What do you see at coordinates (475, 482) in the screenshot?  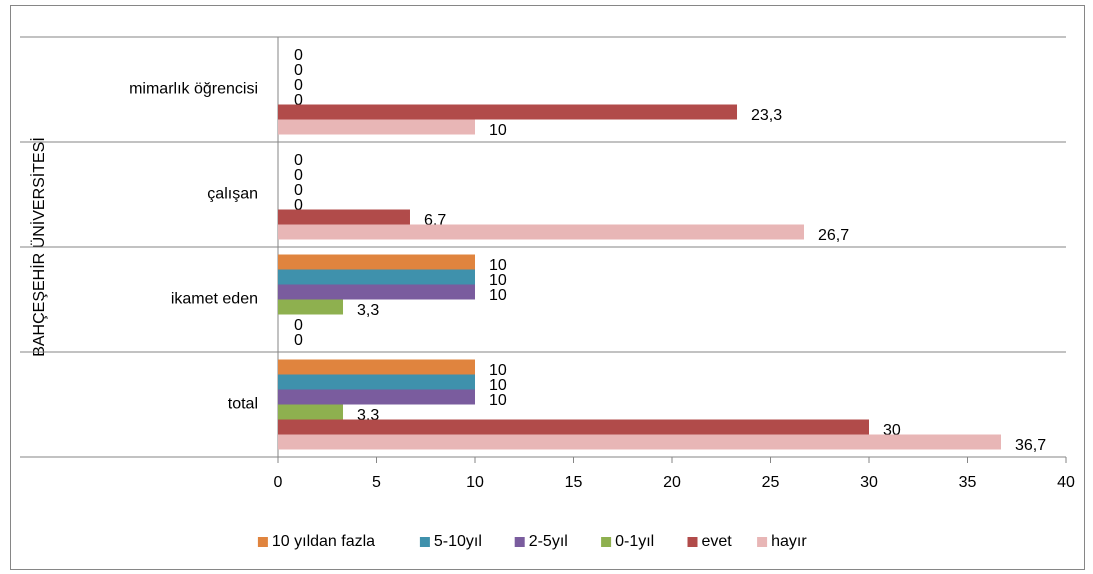 I see `x-tick-label: 10` at bounding box center [475, 482].